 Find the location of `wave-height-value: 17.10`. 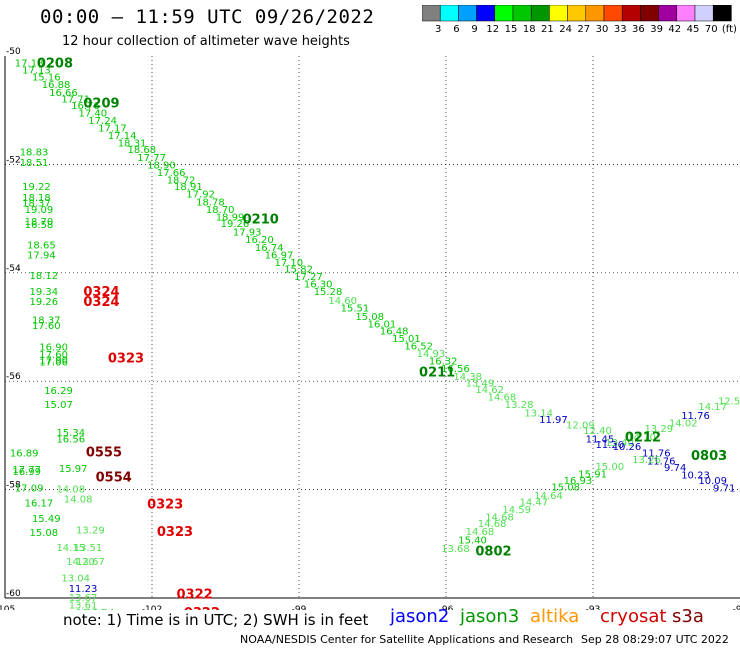

wave-height-value: 17.10 is located at coordinates (289, 263).